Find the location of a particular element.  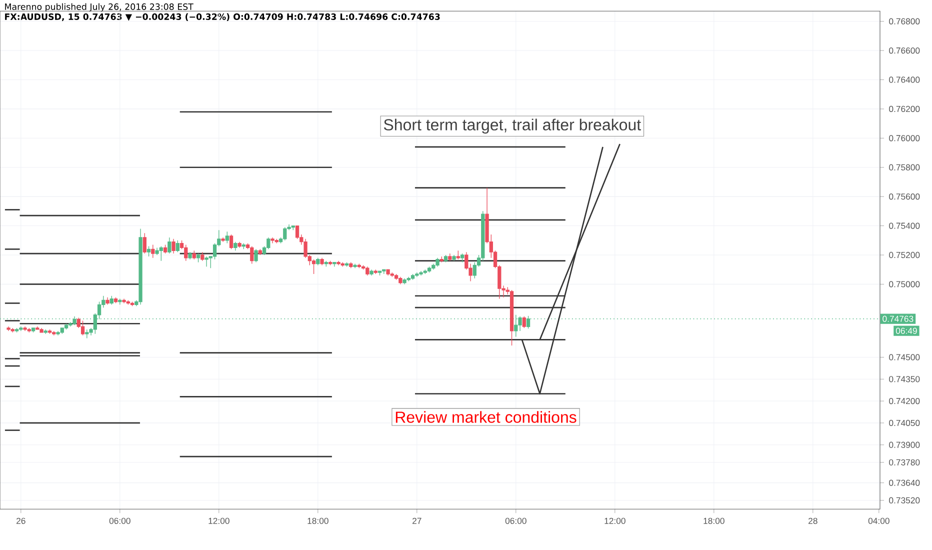

y-tick-label: 0.75200 is located at coordinates (904, 255).